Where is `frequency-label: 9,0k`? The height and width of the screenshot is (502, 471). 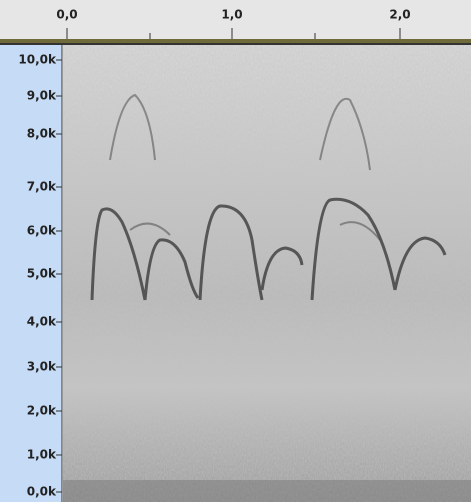
frequency-label: 9,0k is located at coordinates (42, 96).